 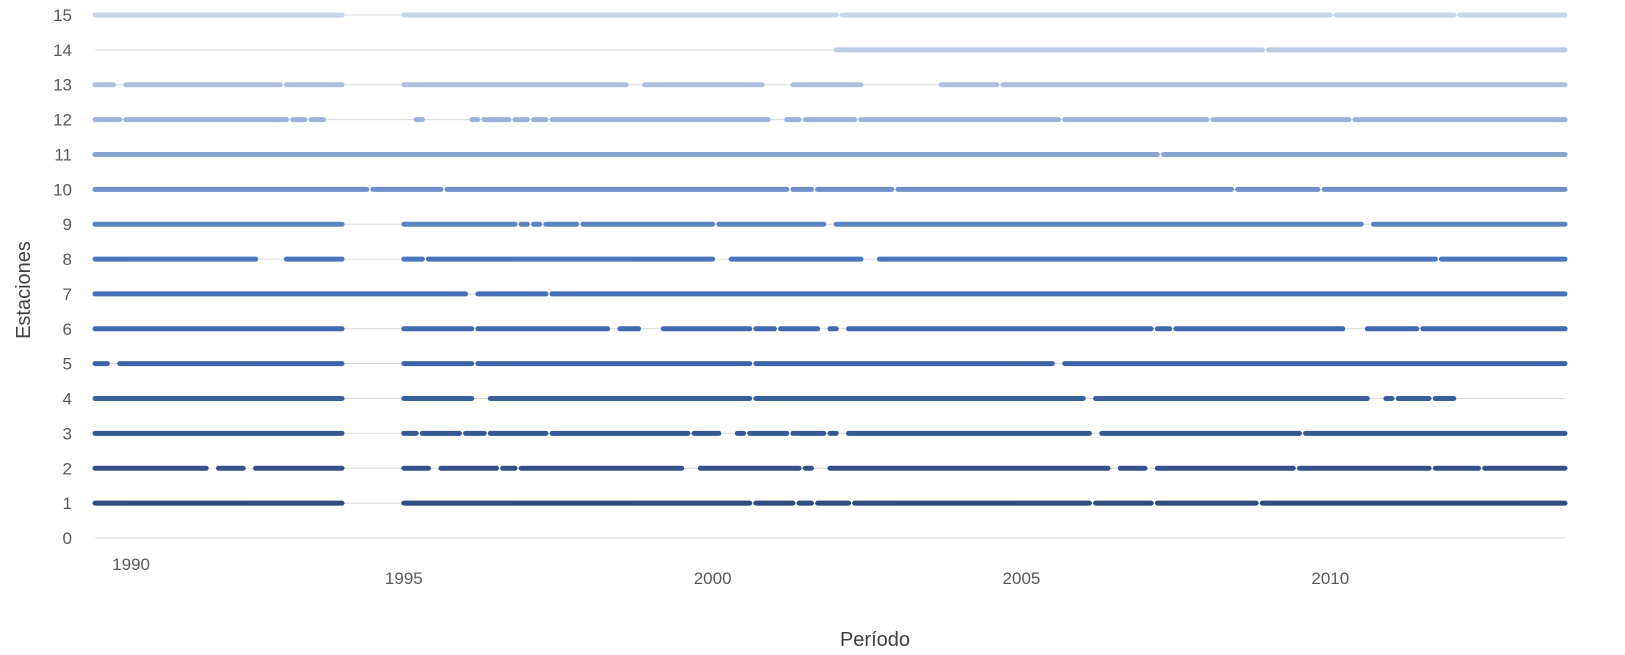 I want to click on y-tick-label: 15, so click(x=62, y=15).